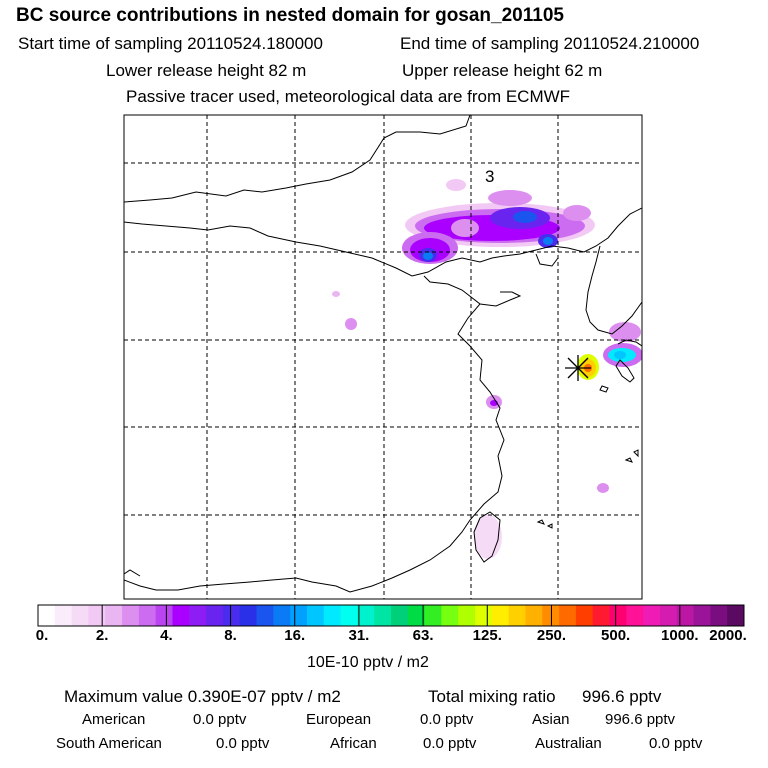  I want to click on source-value-asian: 996.6 pptv, so click(640, 719).